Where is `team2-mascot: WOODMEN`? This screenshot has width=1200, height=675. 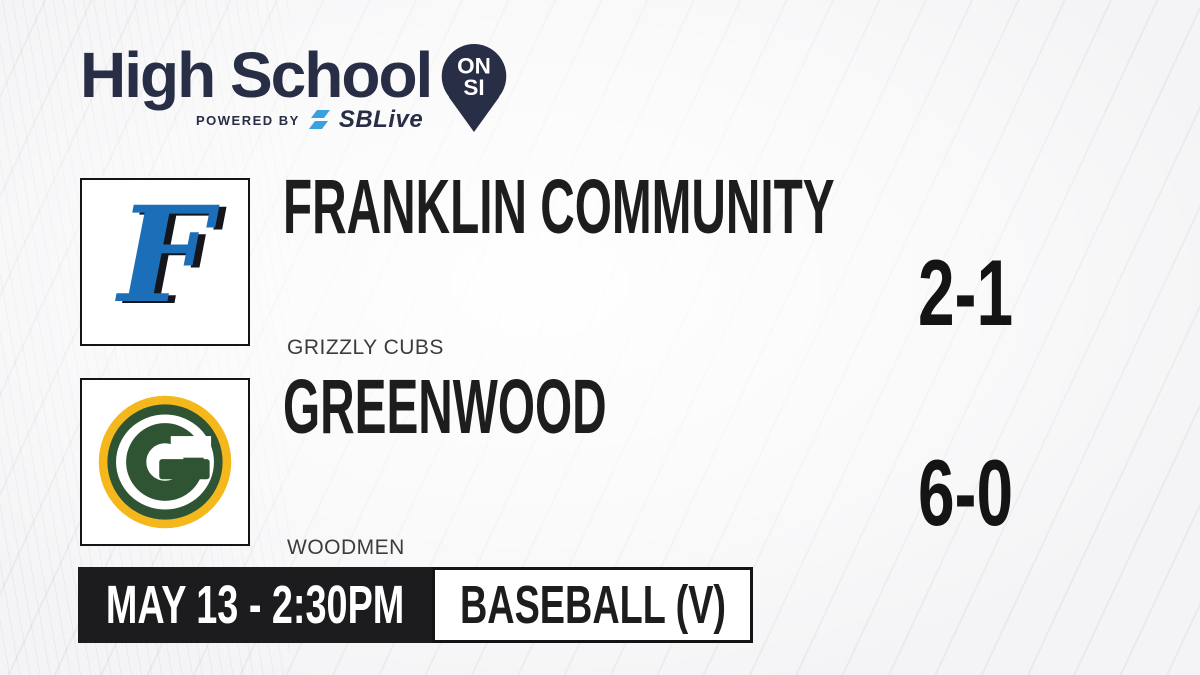
team2-mascot: WOODMEN is located at coordinates (346, 547).